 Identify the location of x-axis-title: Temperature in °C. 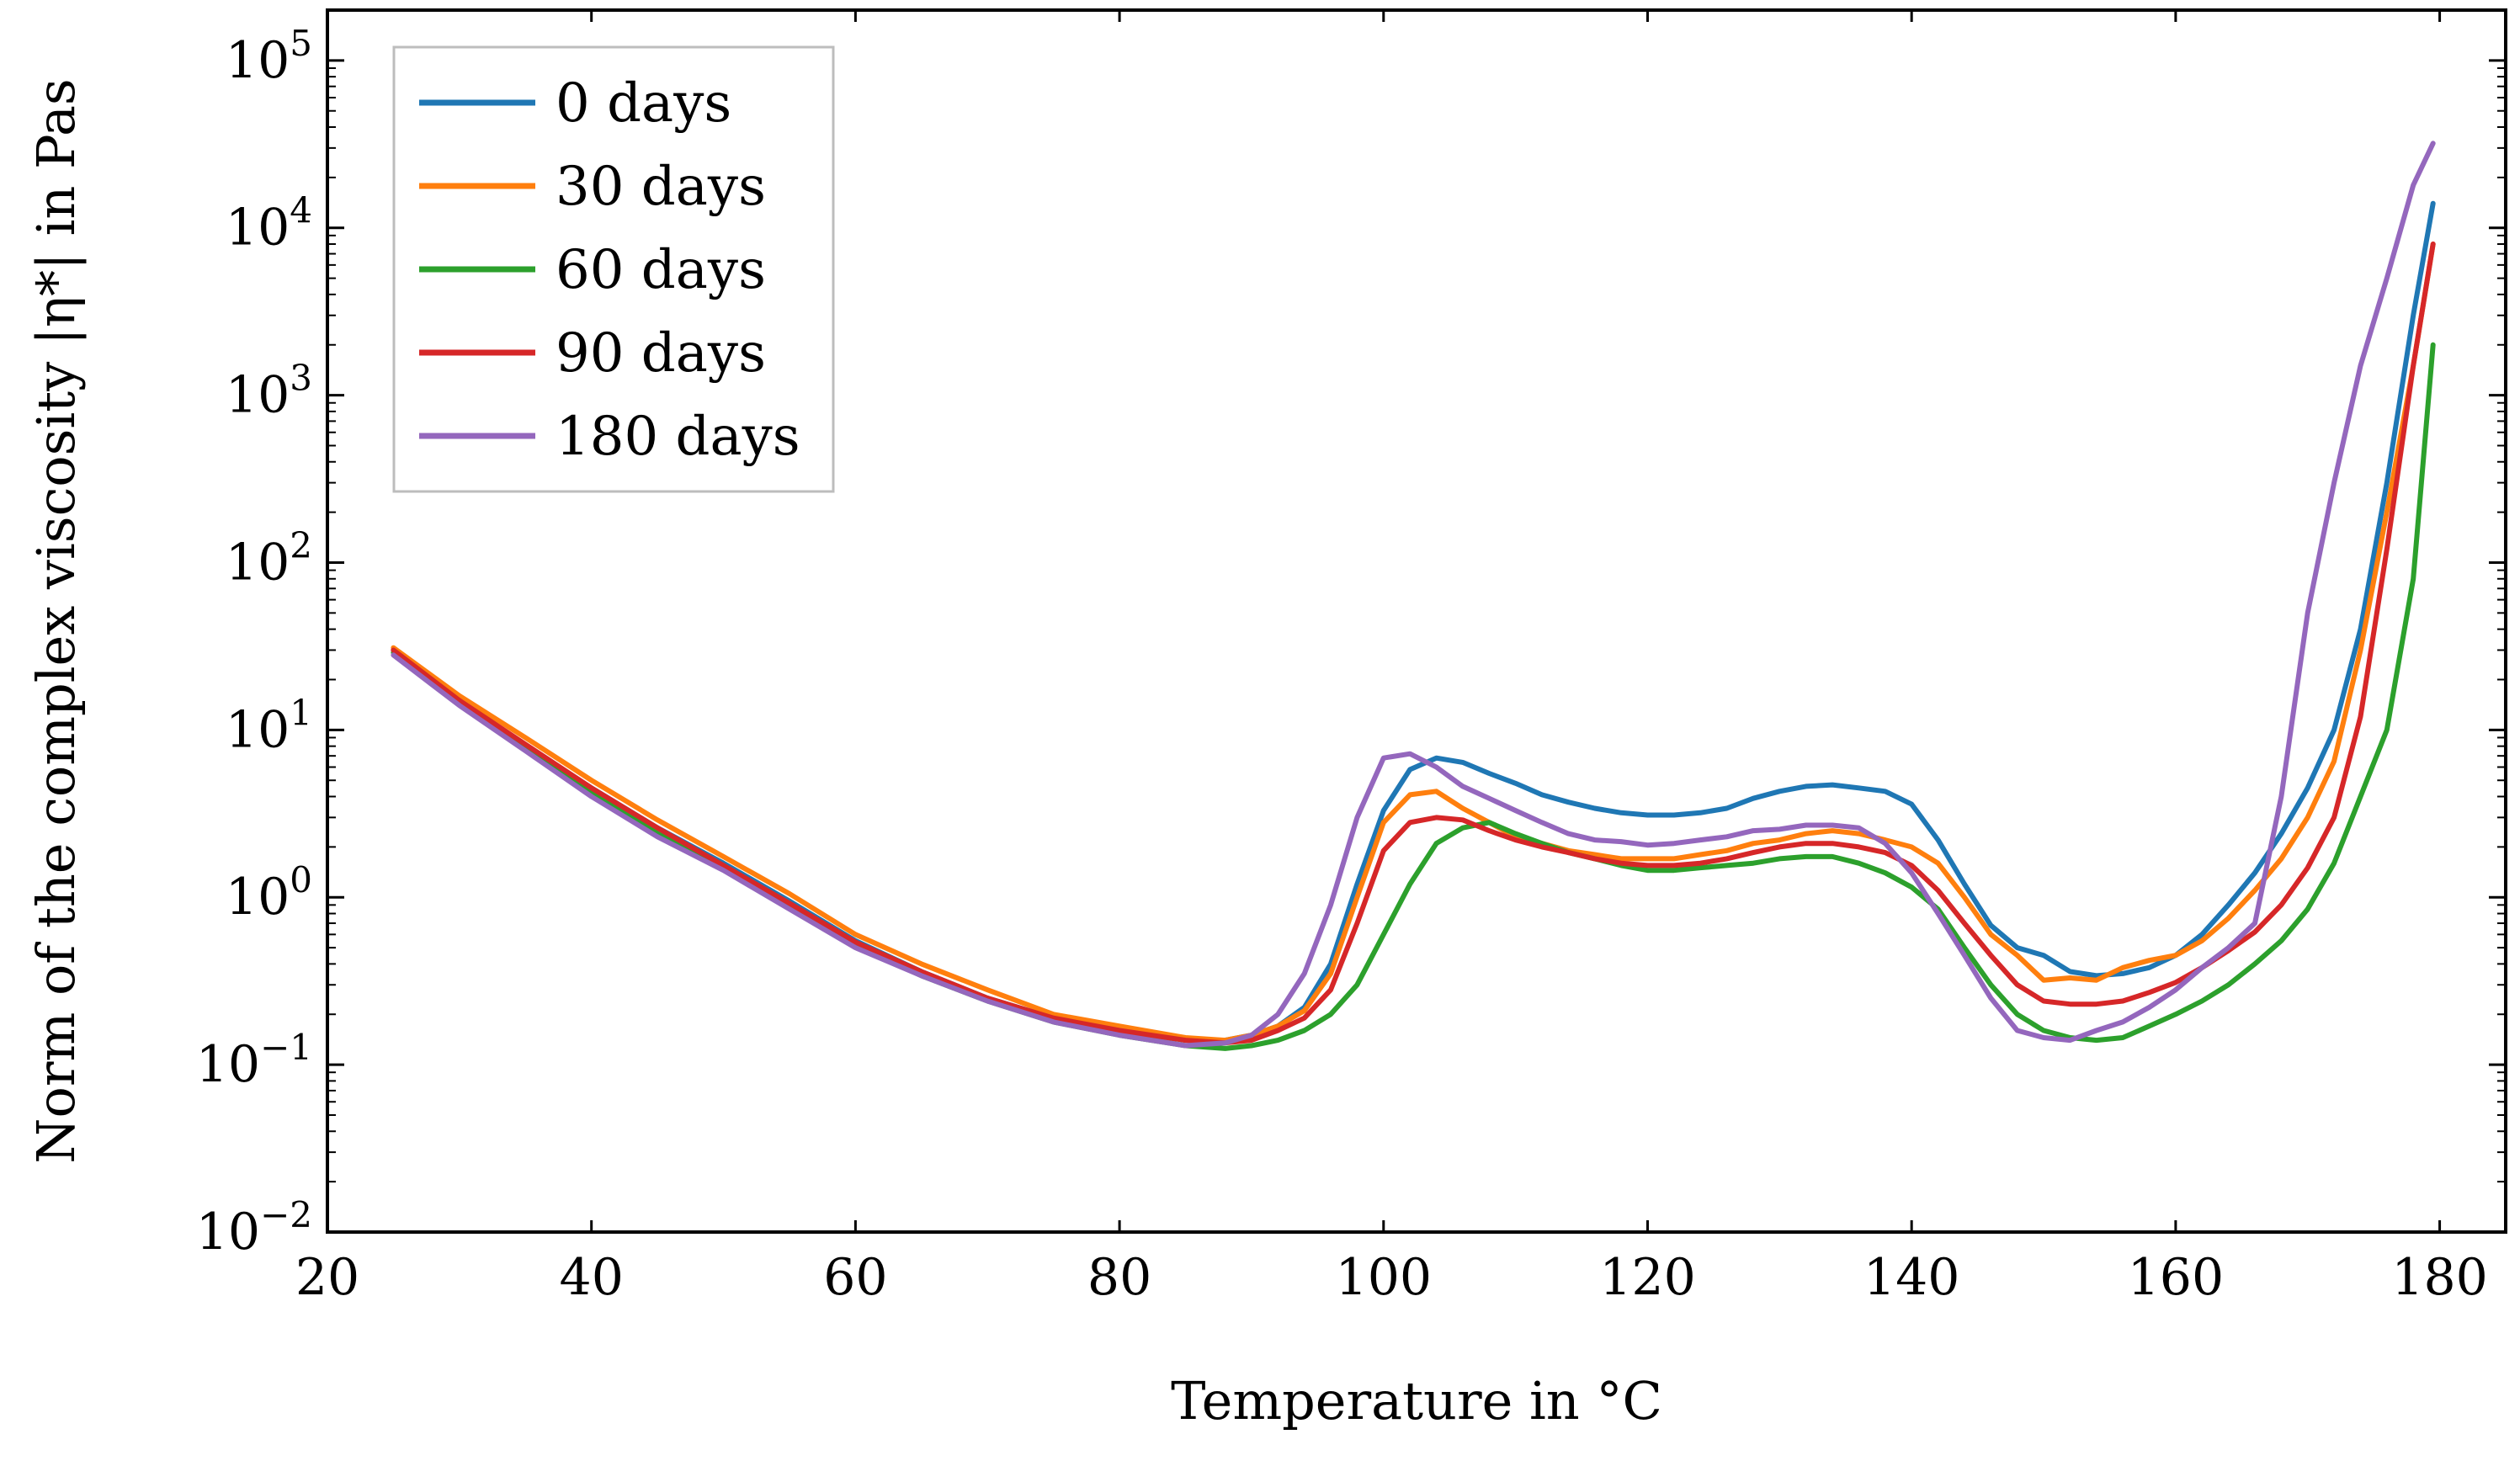
(1416, 1400).